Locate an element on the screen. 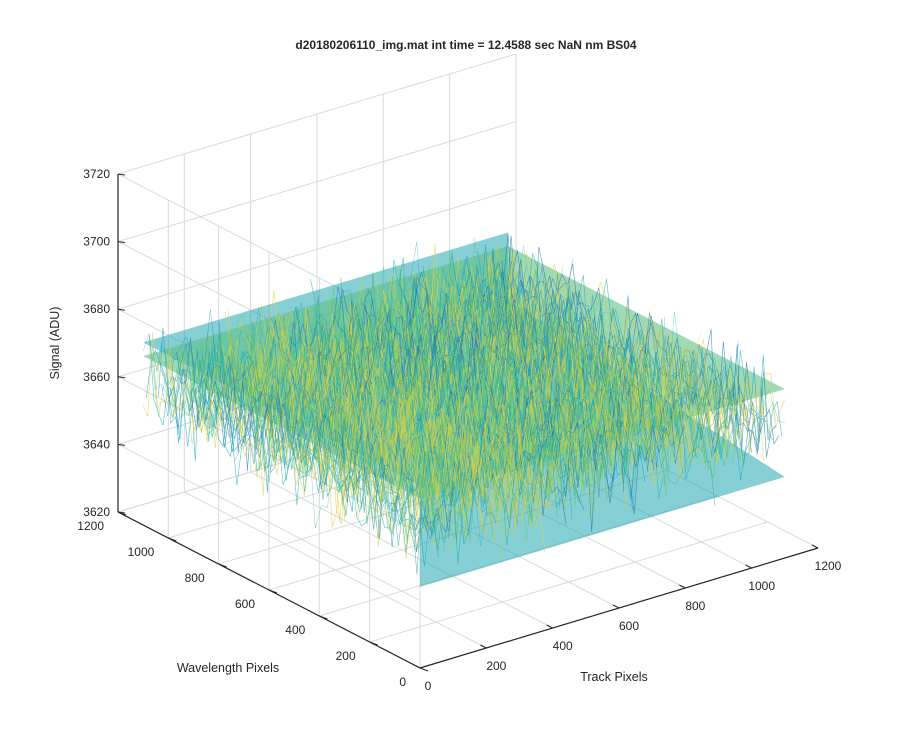  z-tick-label: 3680 is located at coordinates (96, 309).